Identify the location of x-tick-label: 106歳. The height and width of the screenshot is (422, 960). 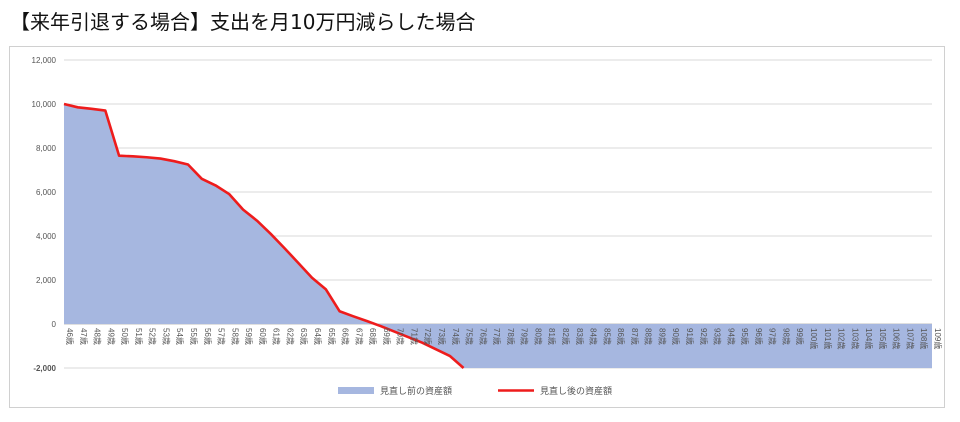
(897, 338).